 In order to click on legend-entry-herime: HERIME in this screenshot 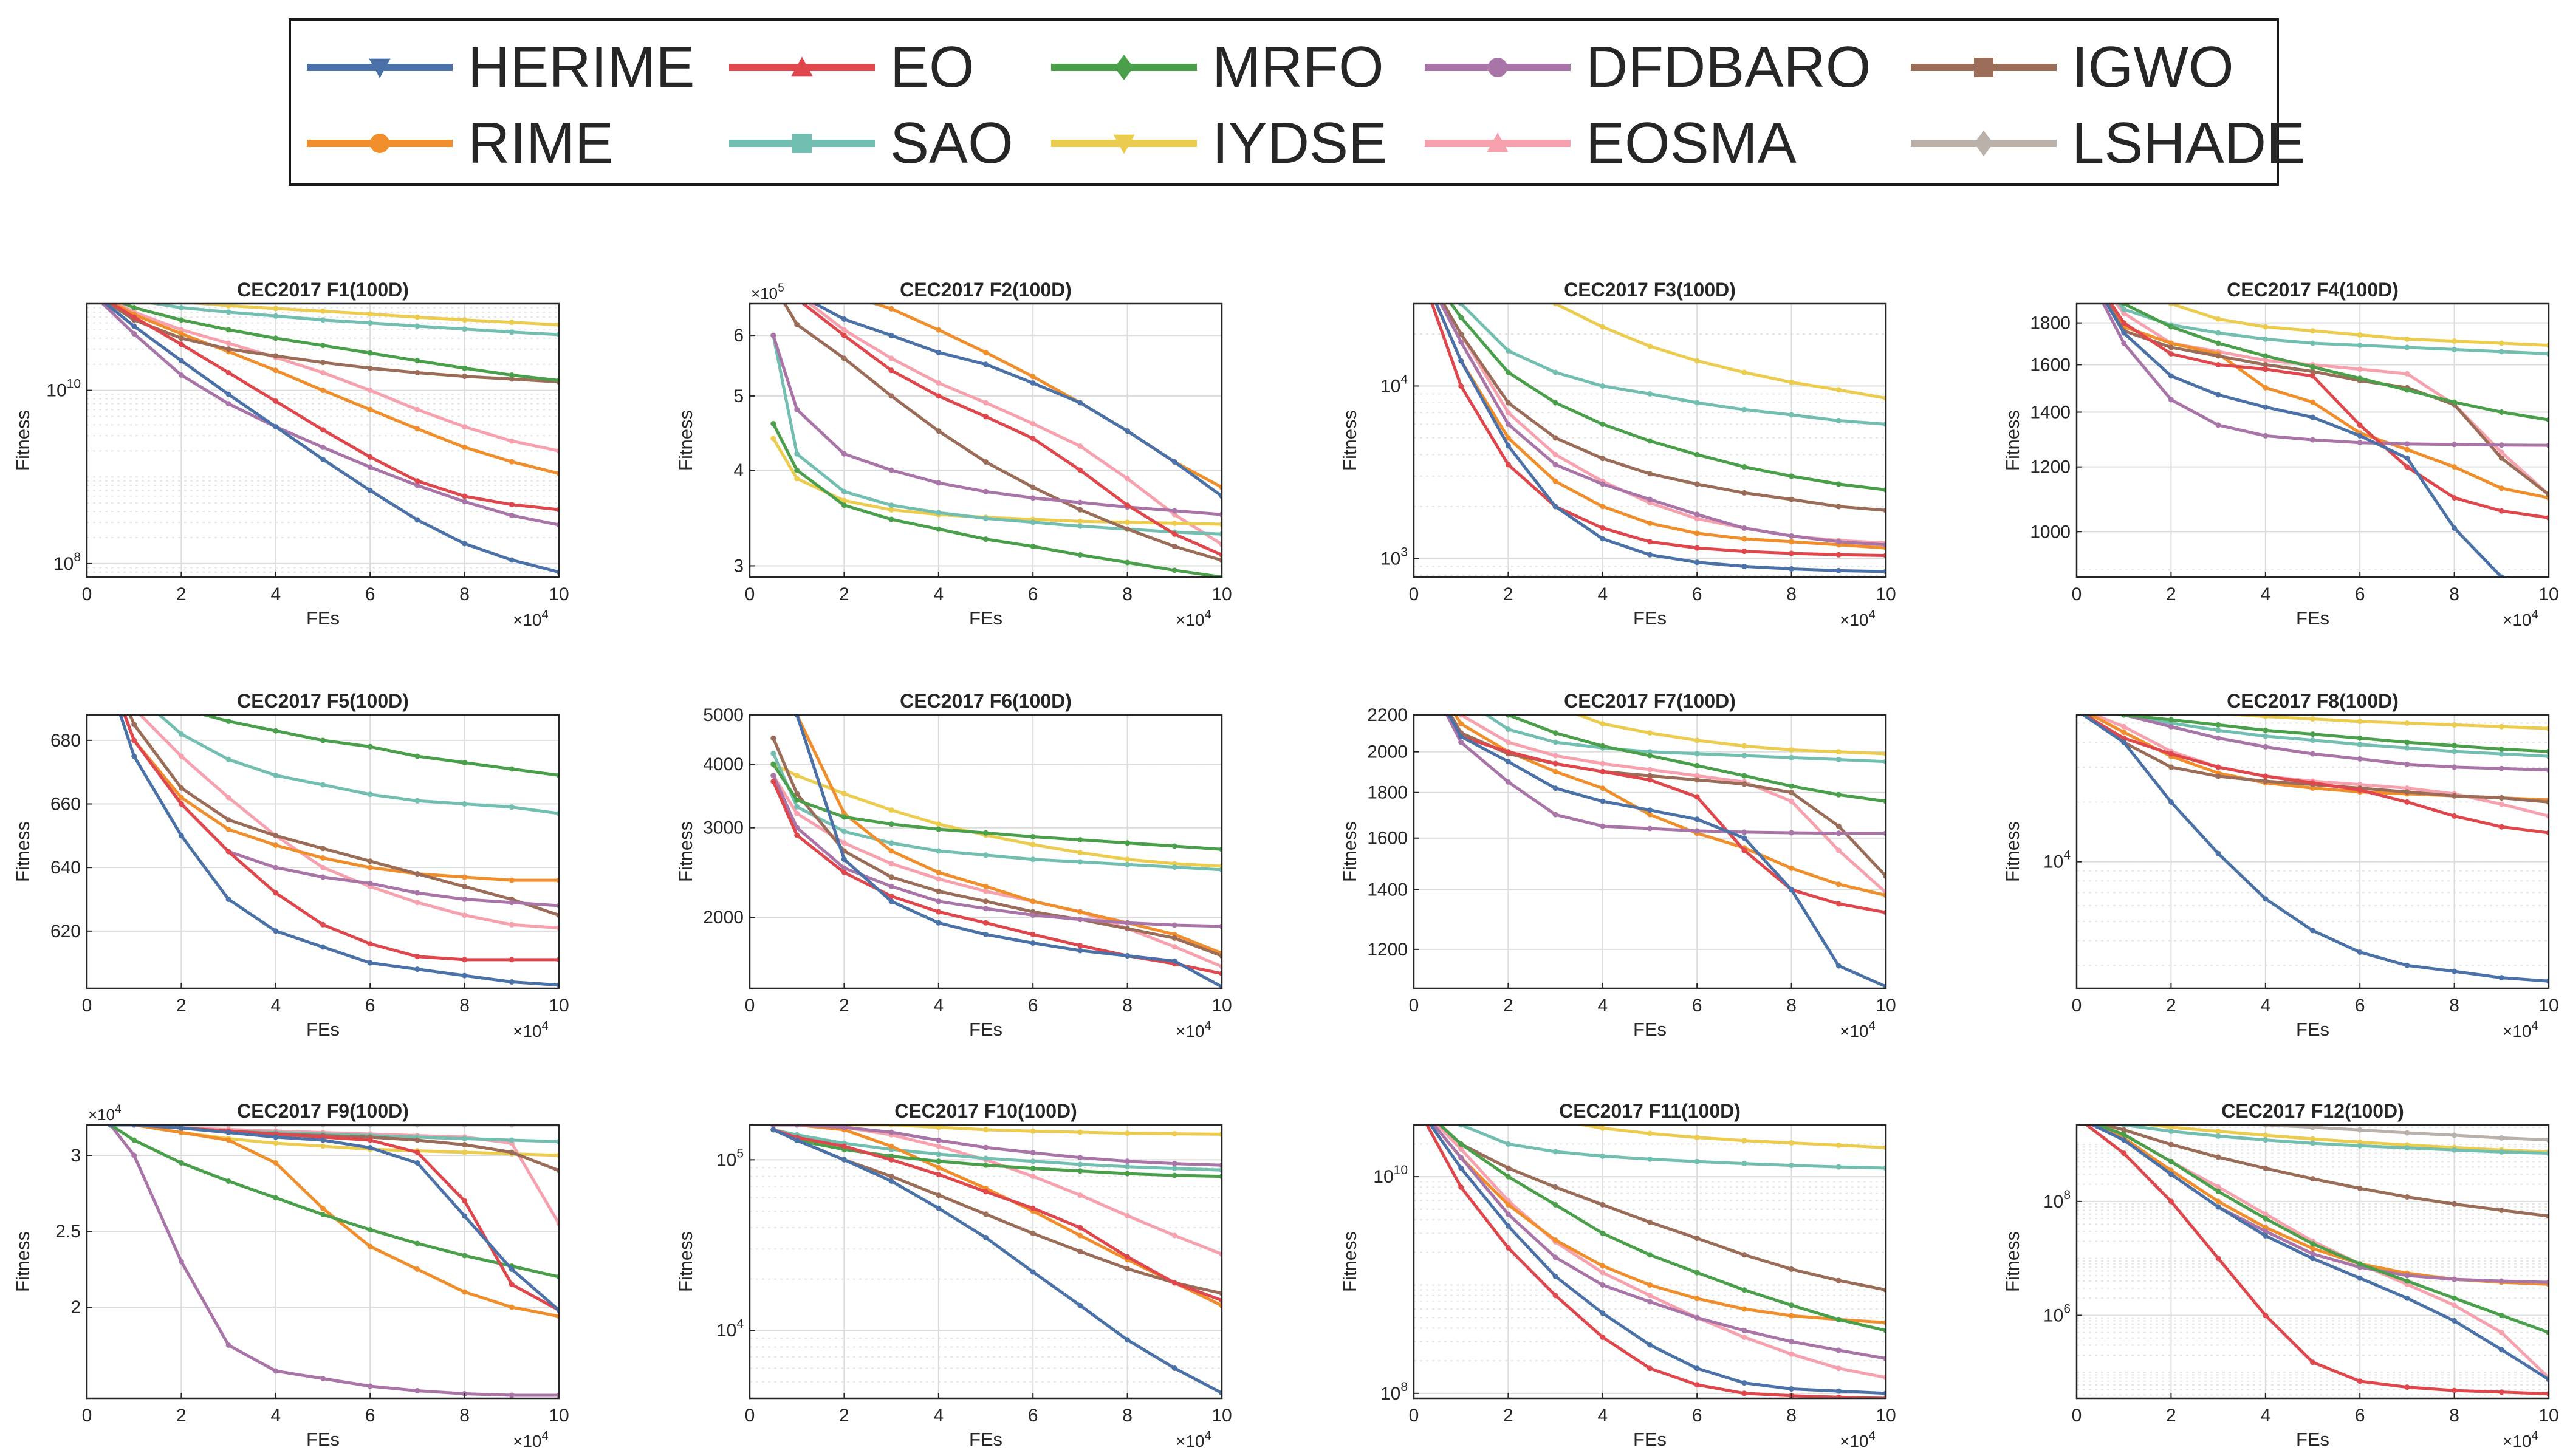, I will do `click(500, 67)`.